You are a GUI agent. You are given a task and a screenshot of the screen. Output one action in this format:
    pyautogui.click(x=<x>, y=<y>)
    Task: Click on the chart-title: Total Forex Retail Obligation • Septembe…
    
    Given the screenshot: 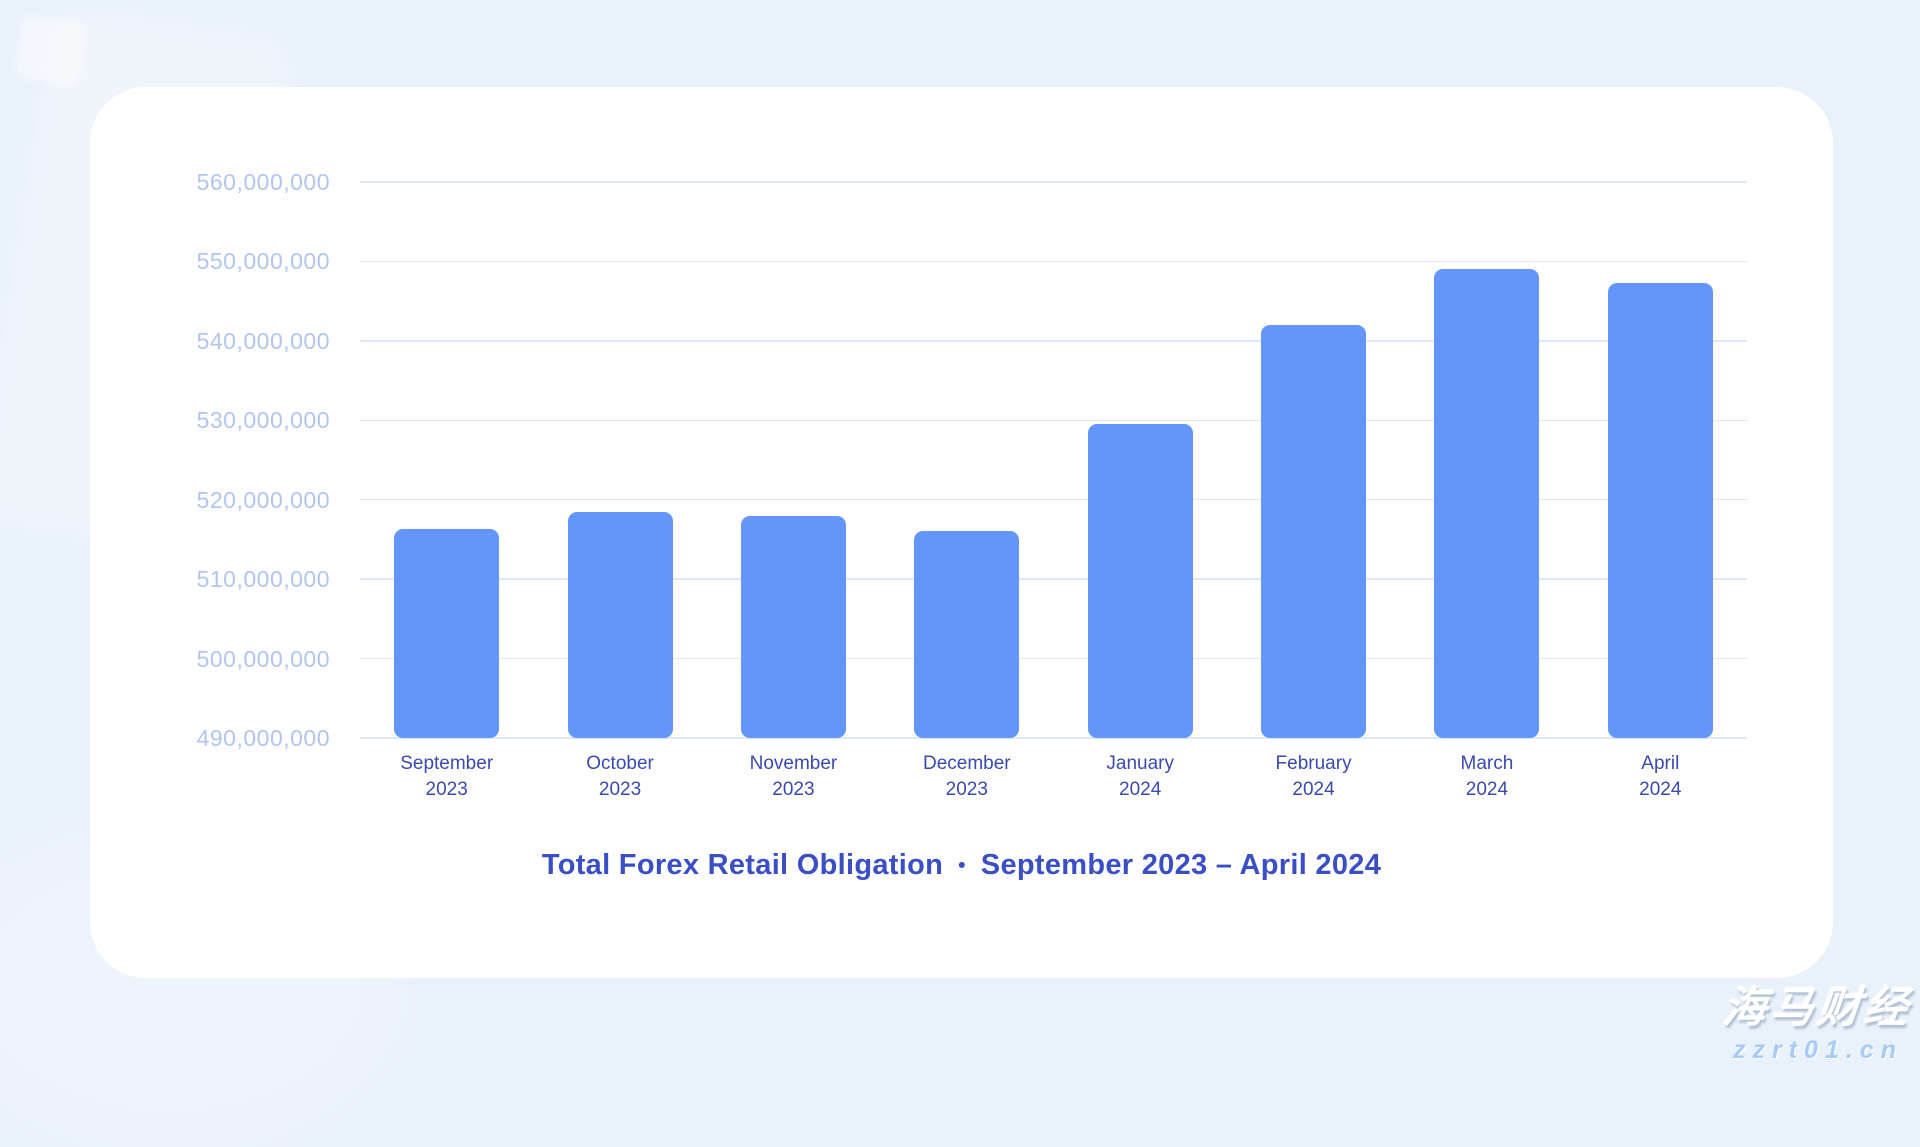 What is the action you would take?
    pyautogui.click(x=961, y=865)
    